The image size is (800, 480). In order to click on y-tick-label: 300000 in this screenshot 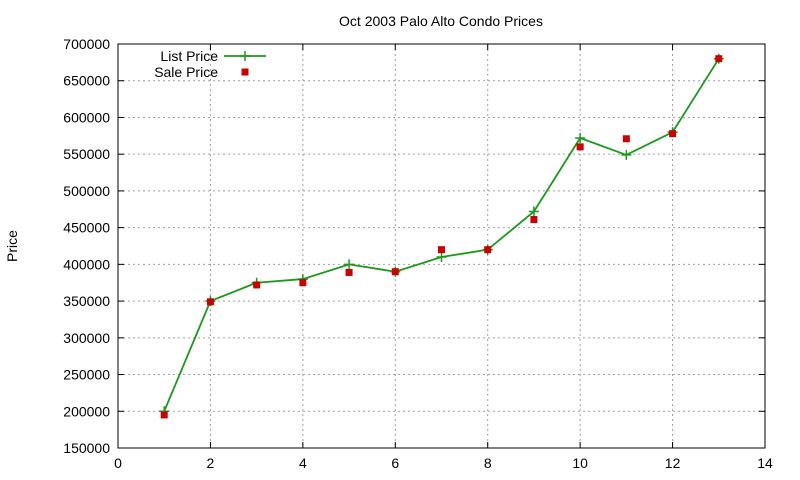, I will do `click(86, 338)`.